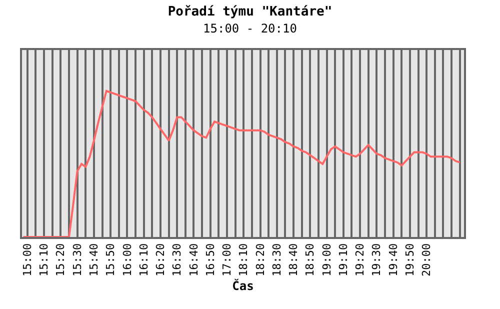 The height and width of the screenshot is (309, 500). Describe the element at coordinates (143, 260) in the screenshot. I see `x-tick-label: 16:10` at that location.